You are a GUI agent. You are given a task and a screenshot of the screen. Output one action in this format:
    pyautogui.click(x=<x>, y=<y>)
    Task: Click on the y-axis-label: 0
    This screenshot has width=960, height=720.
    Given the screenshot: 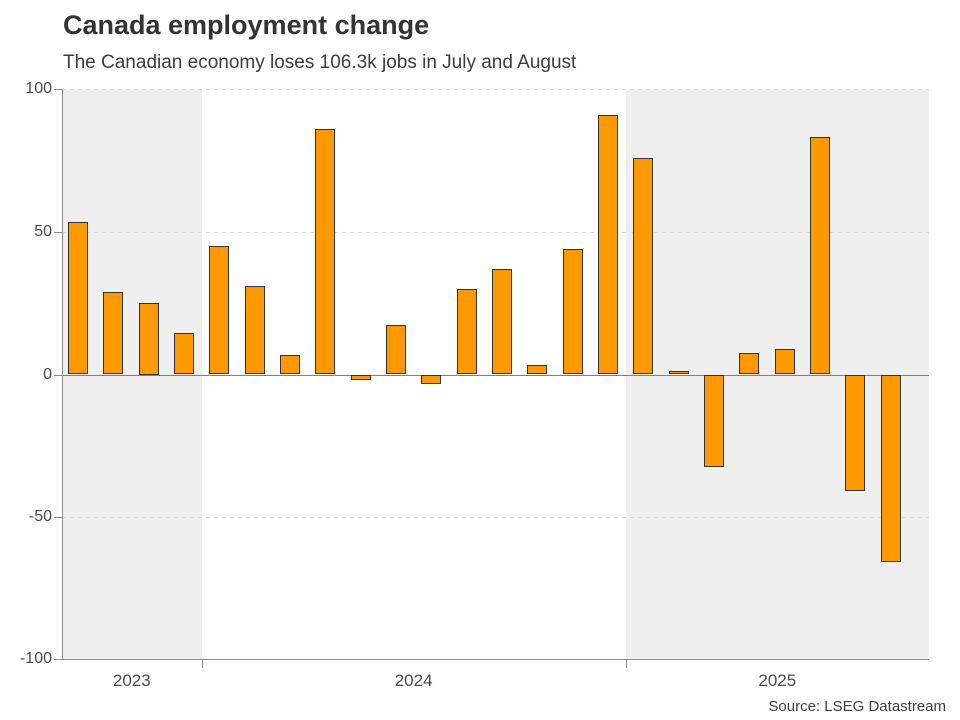 What is the action you would take?
    pyautogui.click(x=47, y=374)
    